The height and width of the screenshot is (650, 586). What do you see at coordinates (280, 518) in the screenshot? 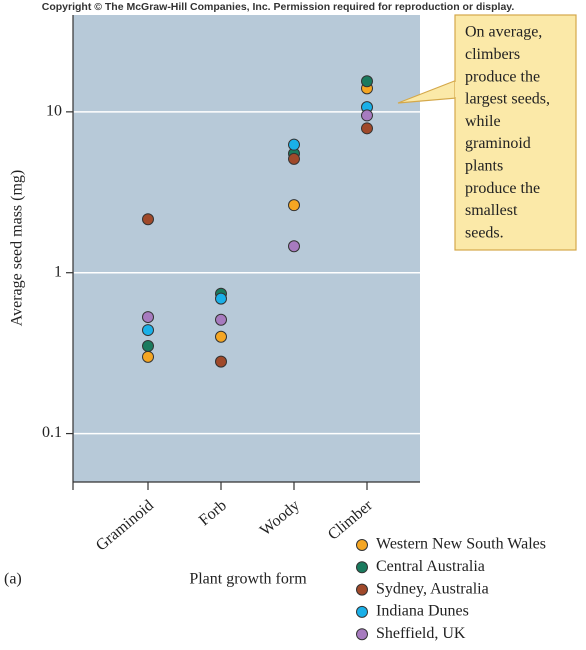
I see `x-tick-label: Woody` at bounding box center [280, 518].